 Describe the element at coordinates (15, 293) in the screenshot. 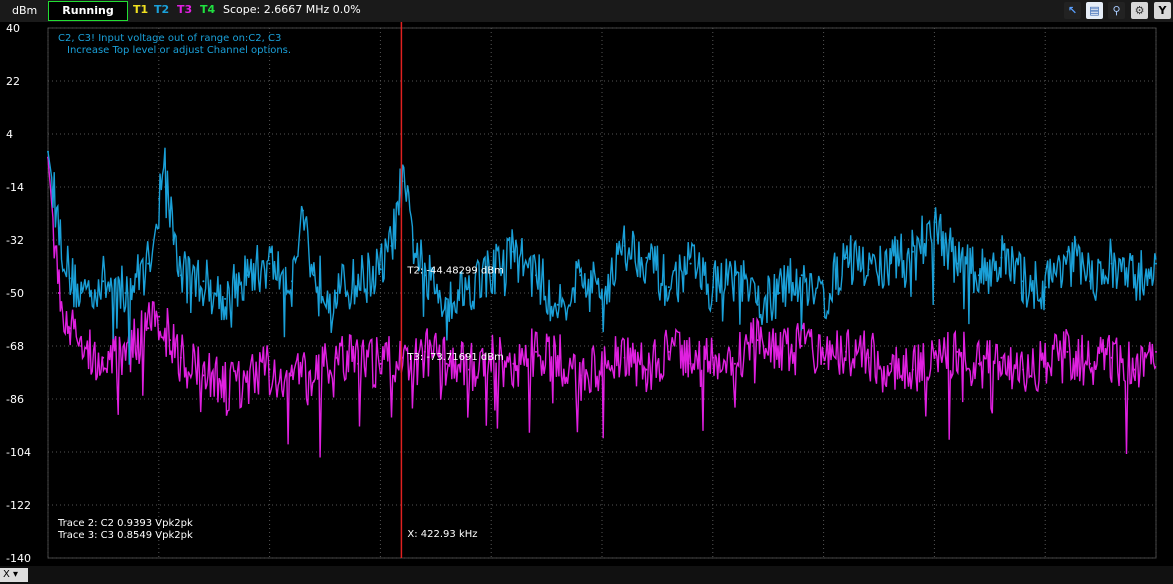

I see `y-tick-label: -50` at that location.